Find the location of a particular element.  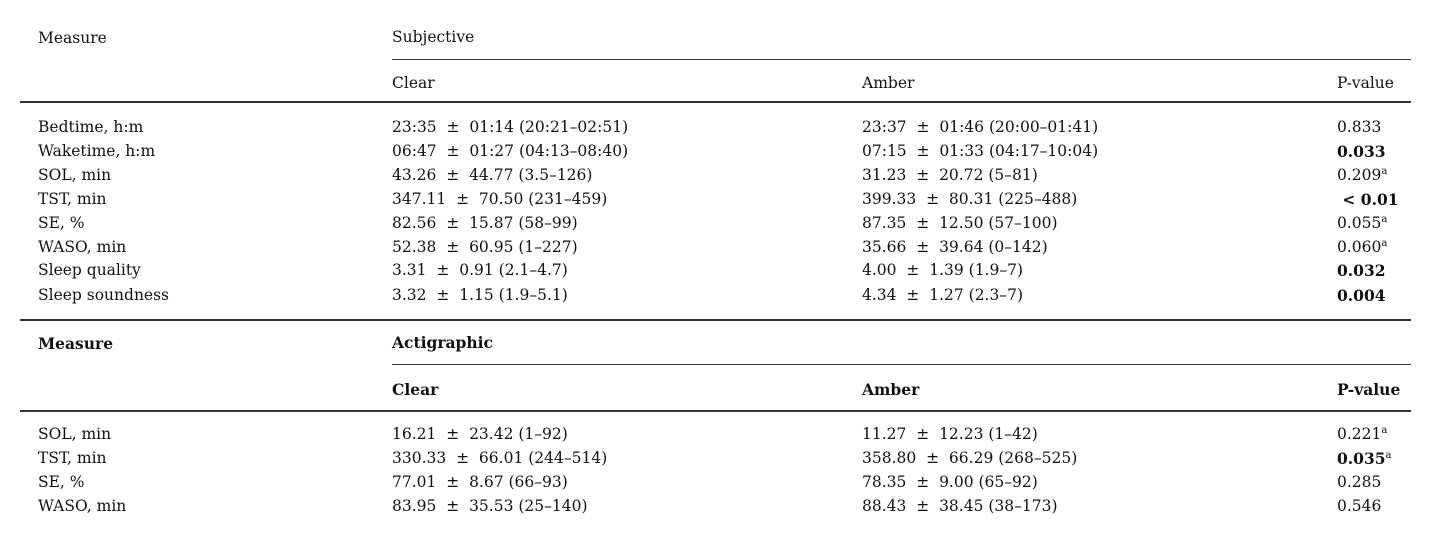

amber-value: 4.34 ± 1.27 (2.3–7) is located at coordinates (943, 294).